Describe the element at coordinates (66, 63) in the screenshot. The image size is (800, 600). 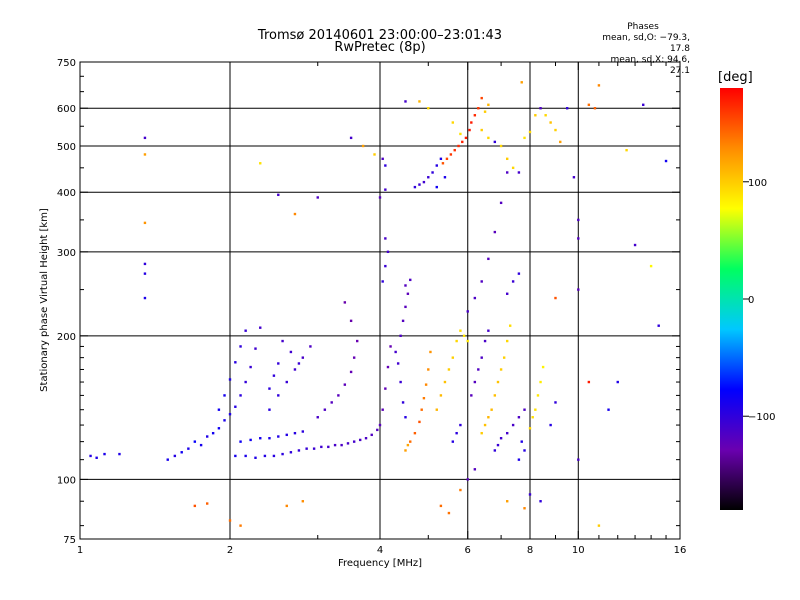
I see `y-tick-label: 750` at that location.